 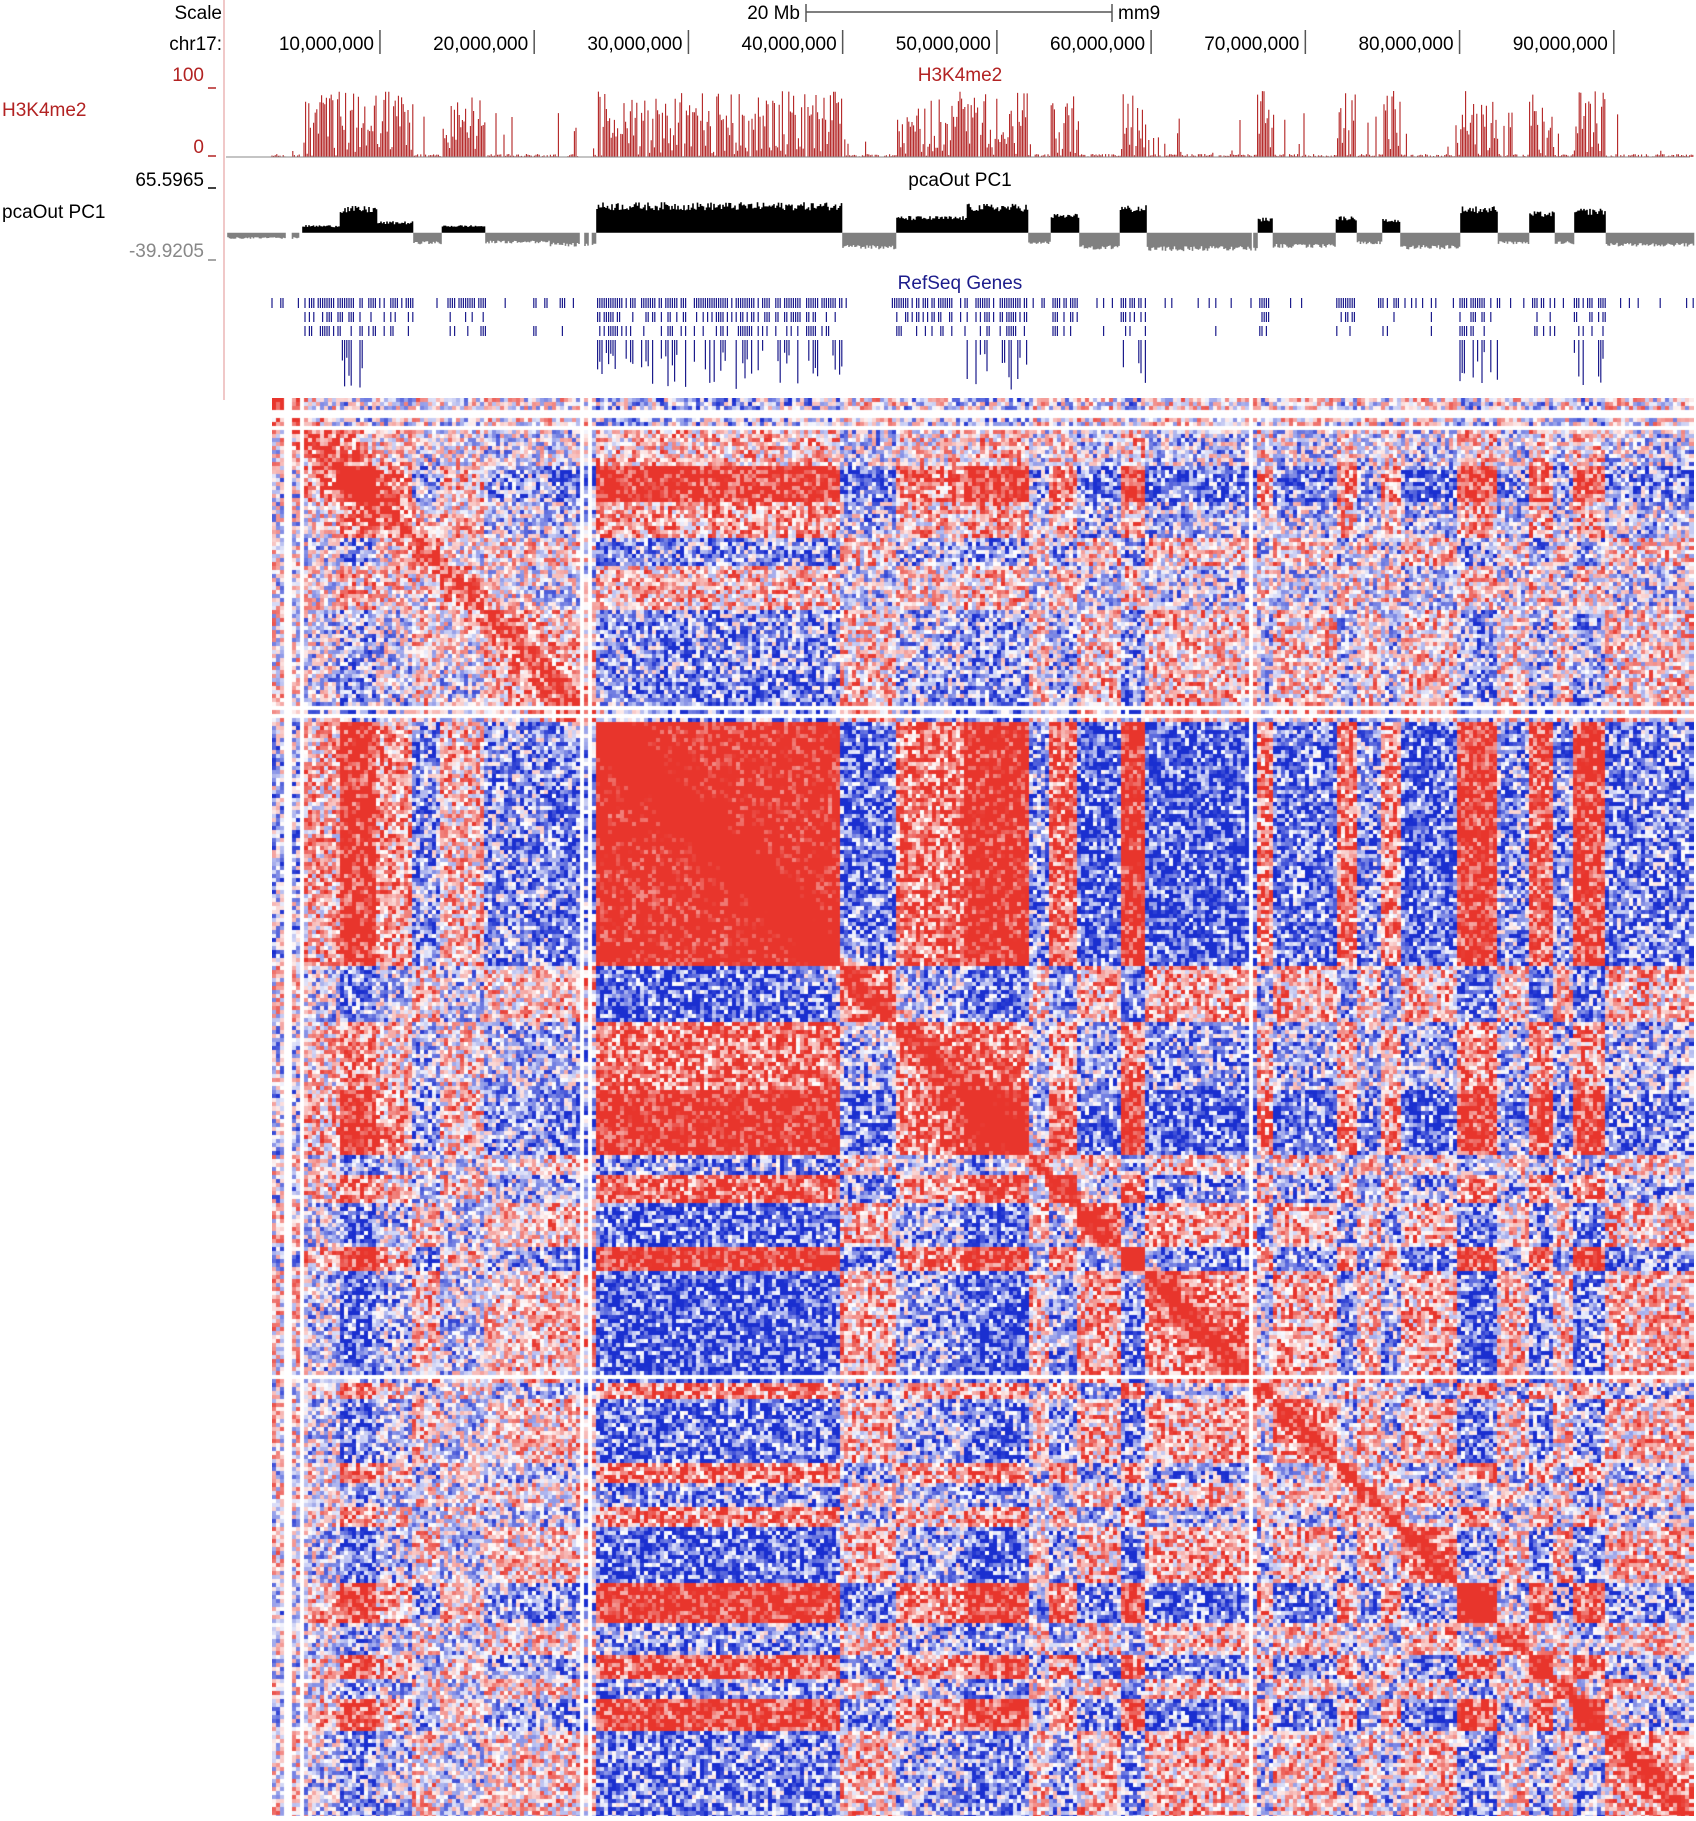 What do you see at coordinates (326, 44) in the screenshot?
I see `axis-tick-label: 10,000,000` at bounding box center [326, 44].